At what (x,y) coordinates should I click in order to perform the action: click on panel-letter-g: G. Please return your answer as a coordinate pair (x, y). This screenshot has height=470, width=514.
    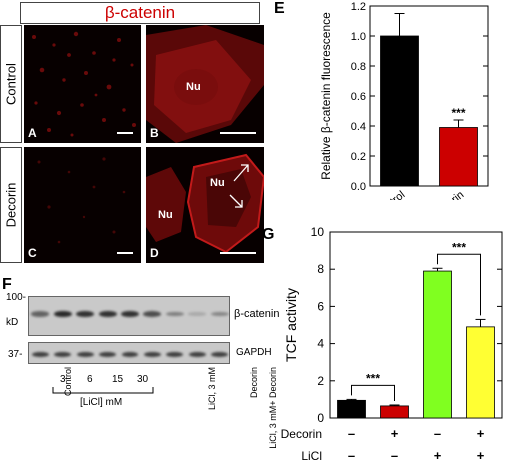
    Looking at the image, I should click on (268, 234).